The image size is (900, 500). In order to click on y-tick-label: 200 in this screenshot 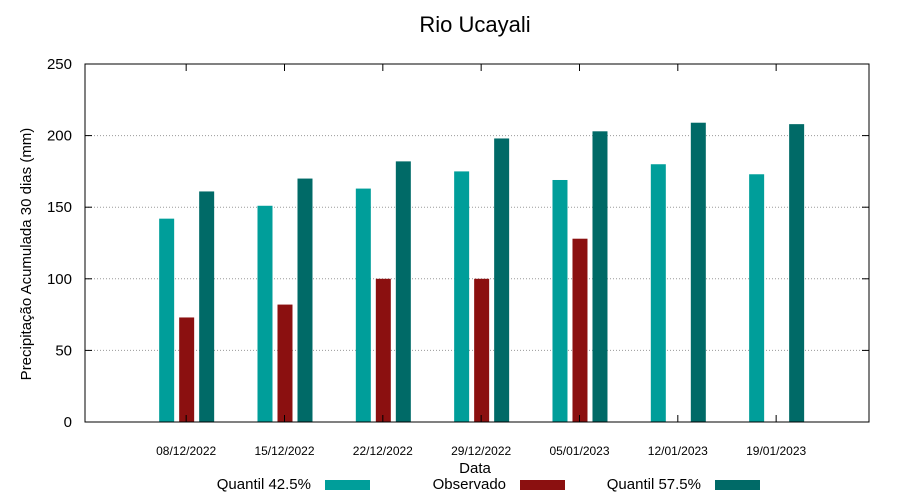, I will do `click(59, 136)`.